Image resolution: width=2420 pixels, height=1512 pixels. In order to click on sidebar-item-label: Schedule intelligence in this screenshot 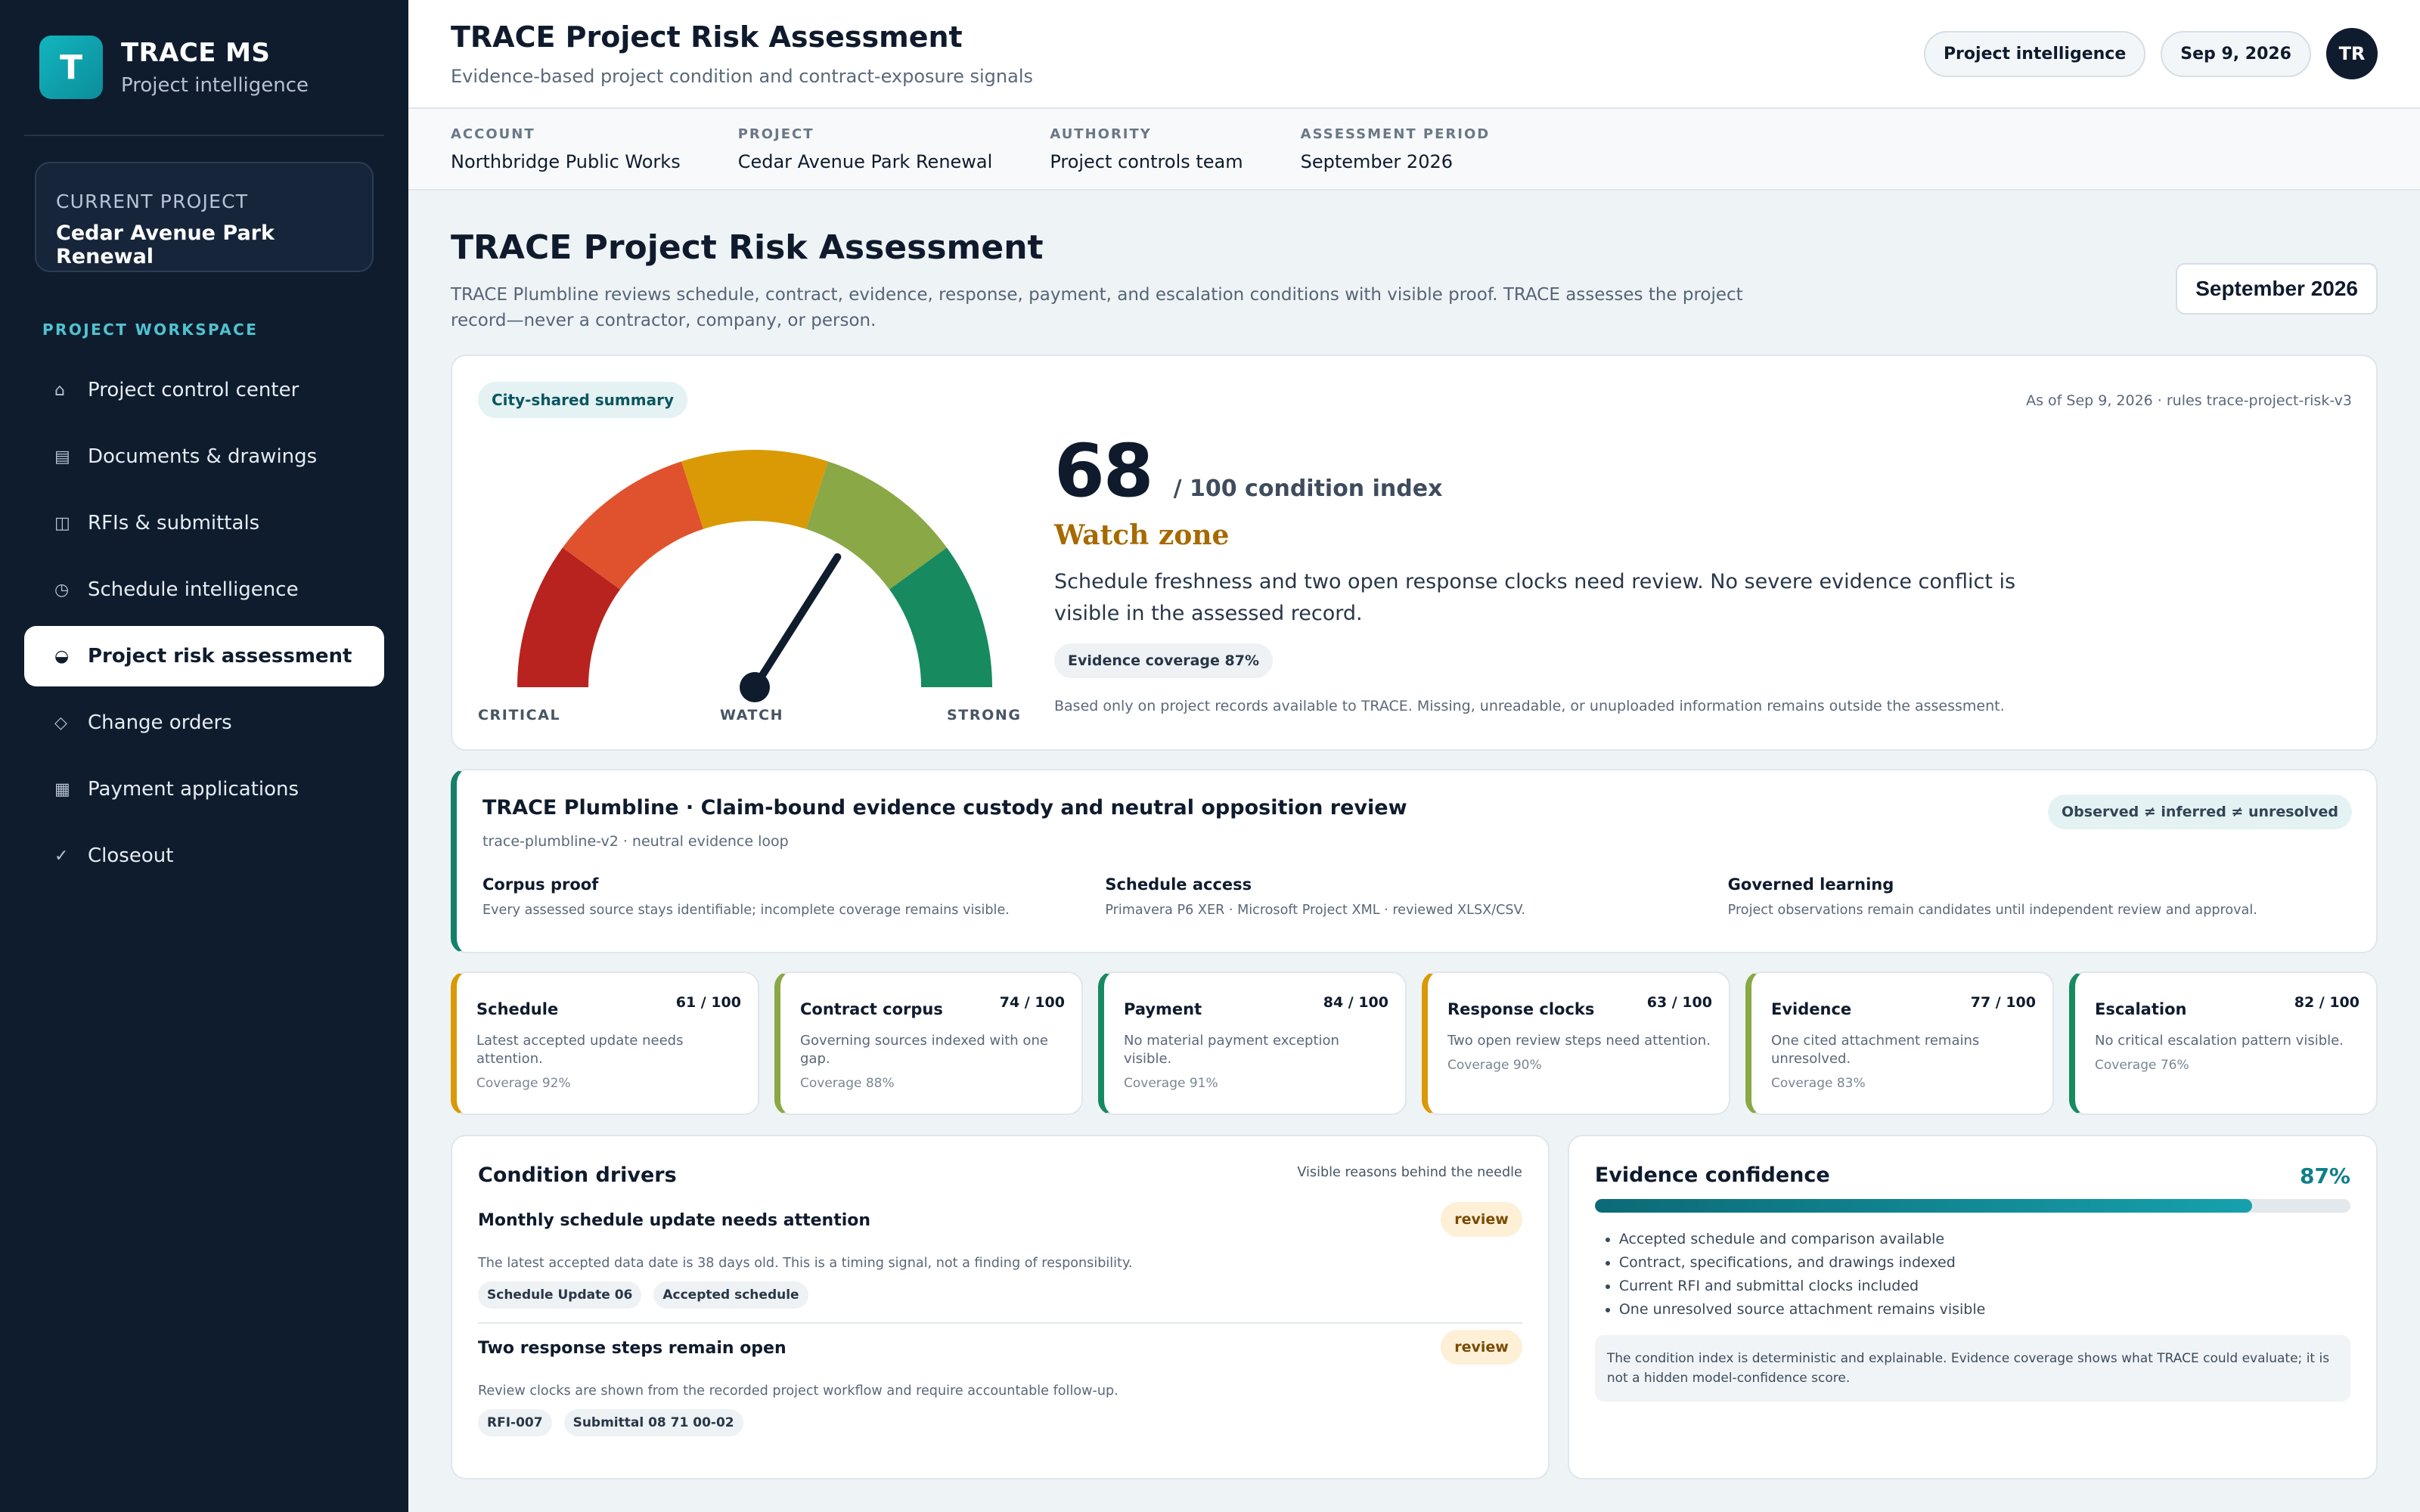, I will do `click(193, 589)`.